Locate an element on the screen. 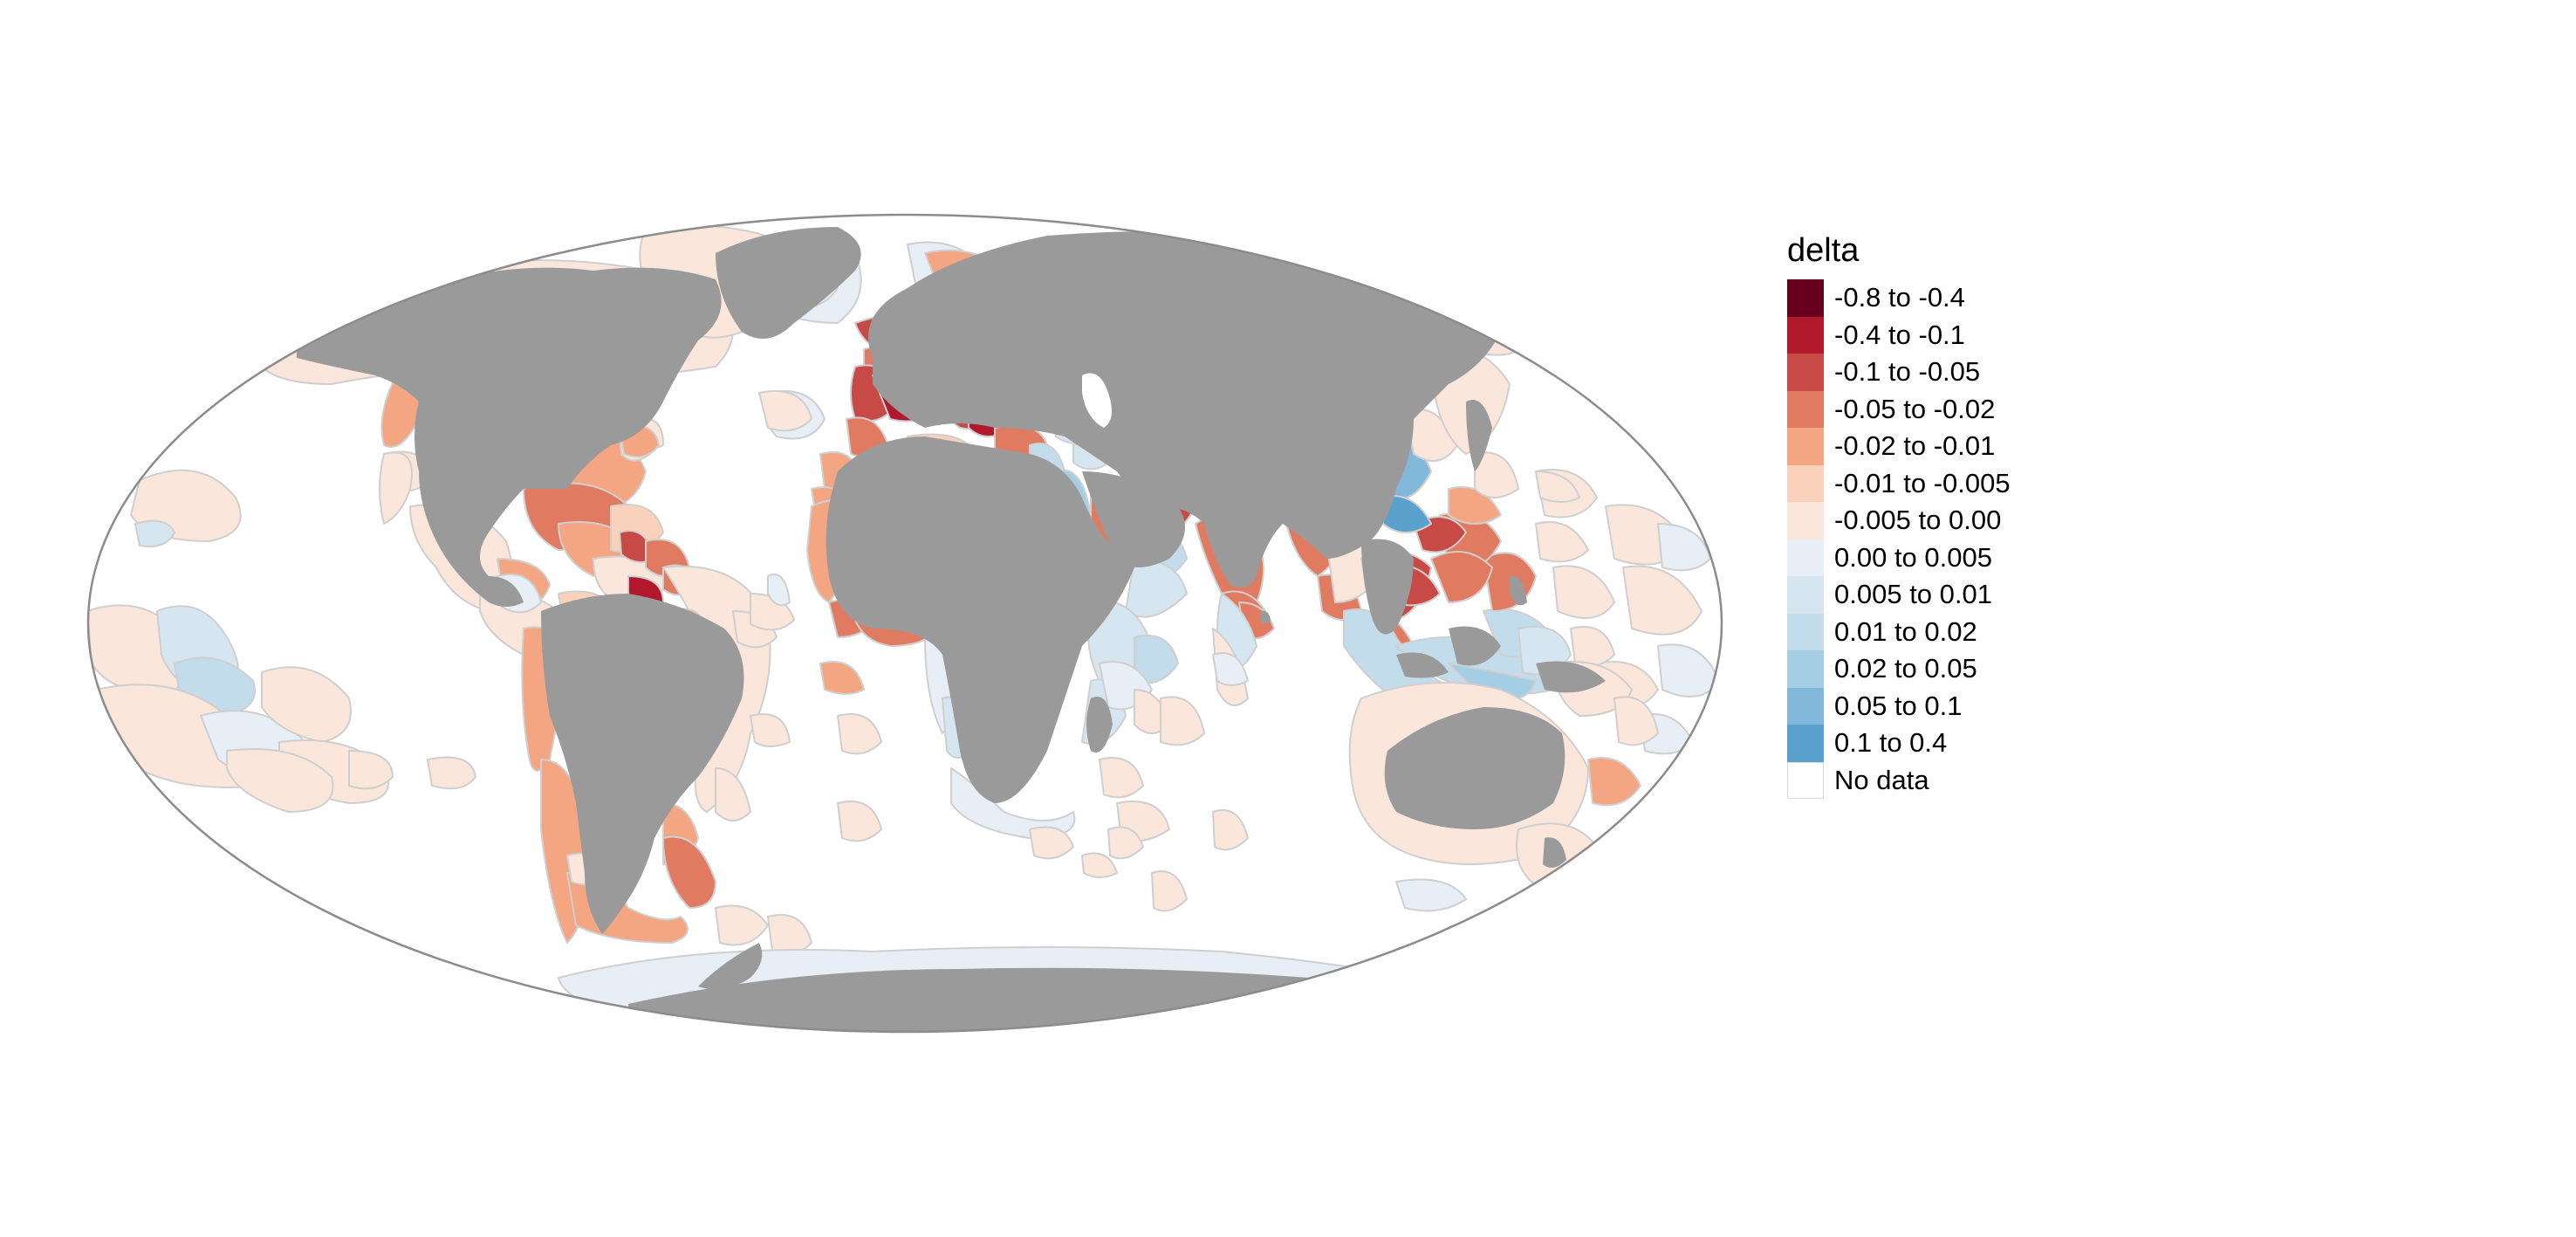 This screenshot has height=1237, width=2576. landmass-greenland is located at coordinates (789, 283).